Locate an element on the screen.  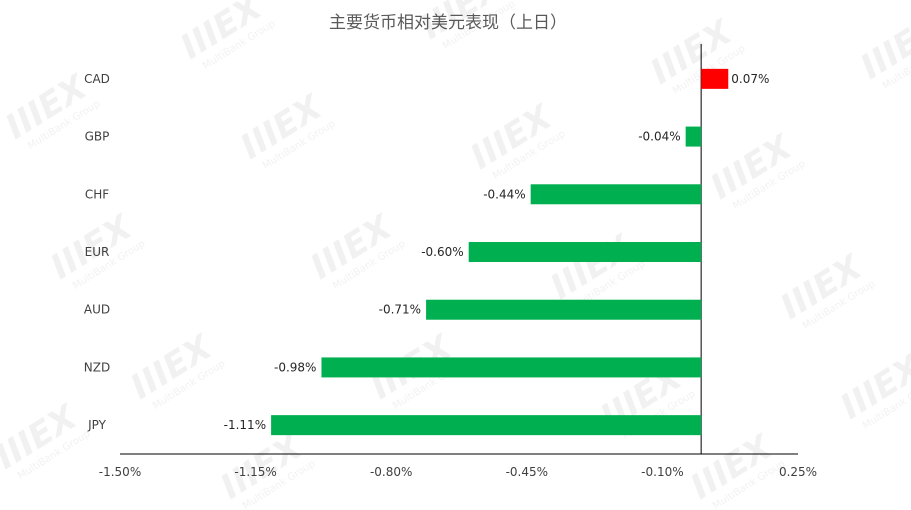
bar-cad is located at coordinates (715, 78).